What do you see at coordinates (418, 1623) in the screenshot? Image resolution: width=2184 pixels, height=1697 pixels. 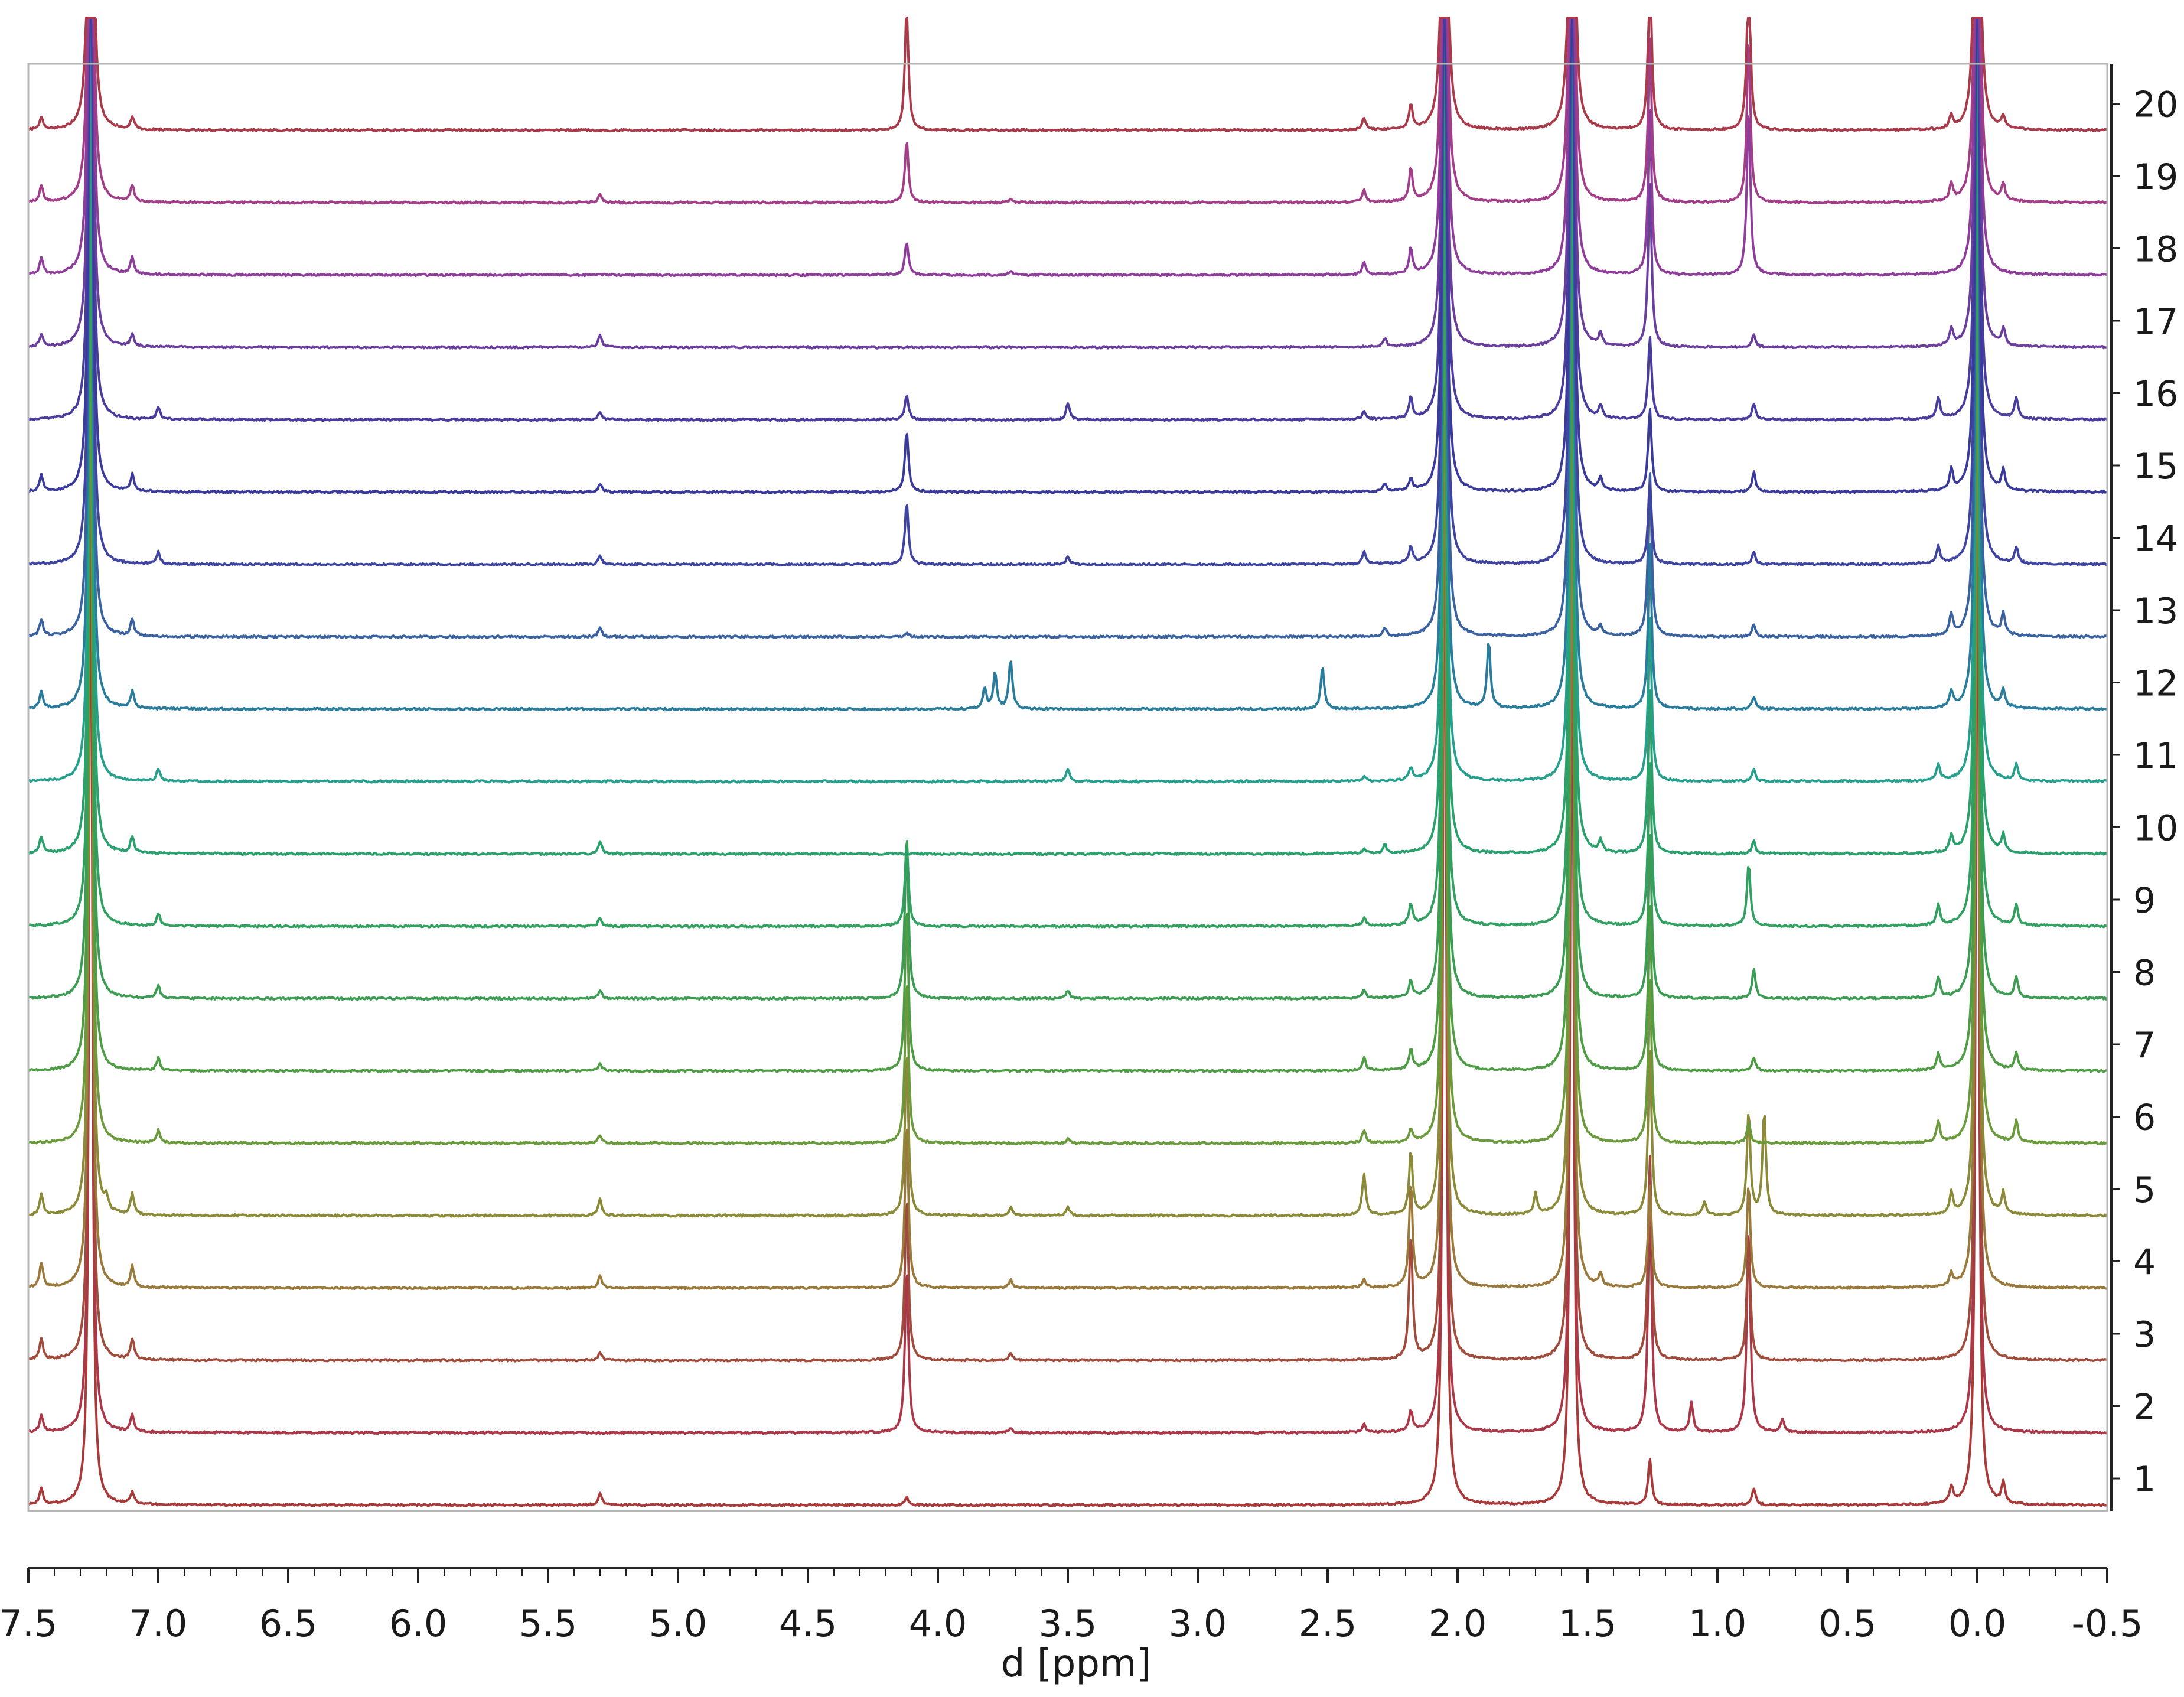 I see `x-tick-label: 6.0` at bounding box center [418, 1623].